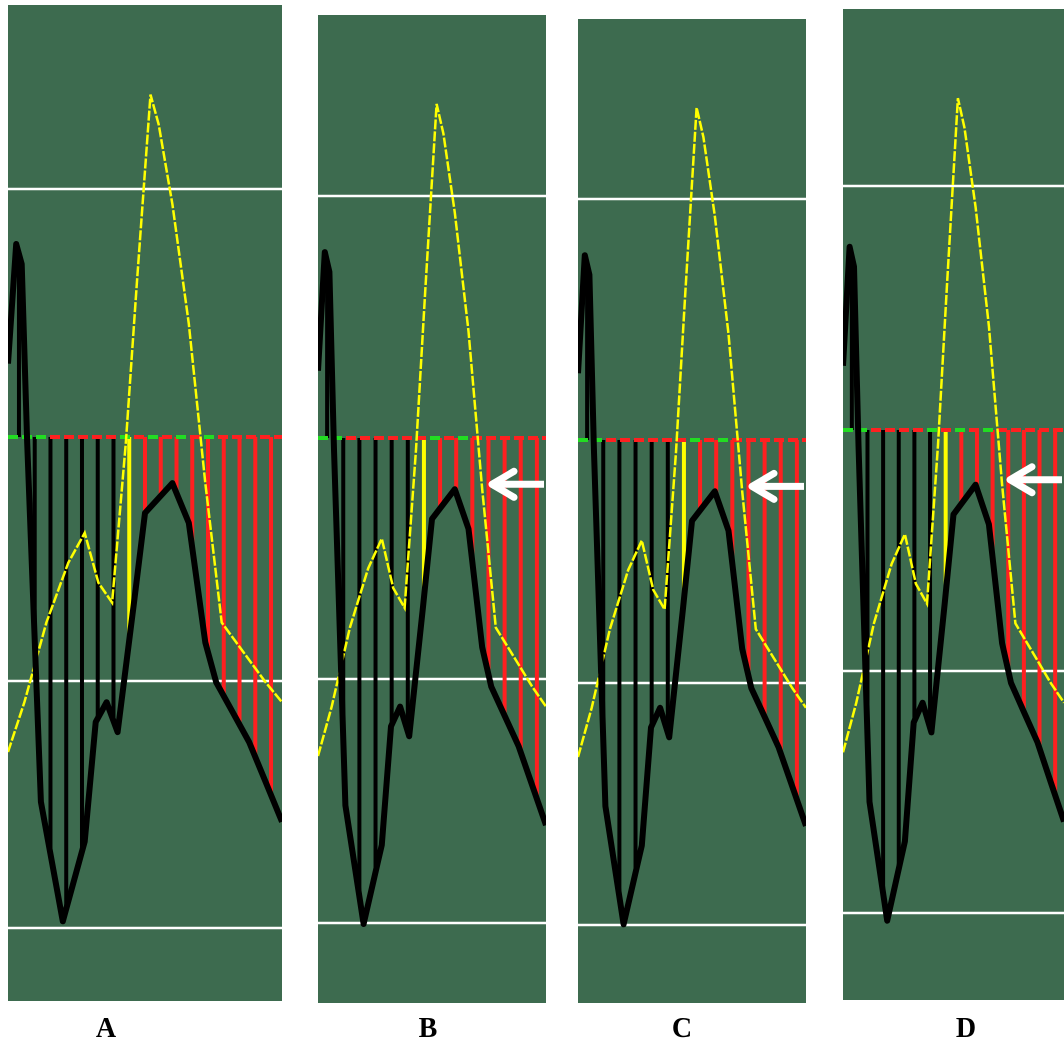 The image size is (1064, 1047). I want to click on panel-label-d: D, so click(966, 1028).